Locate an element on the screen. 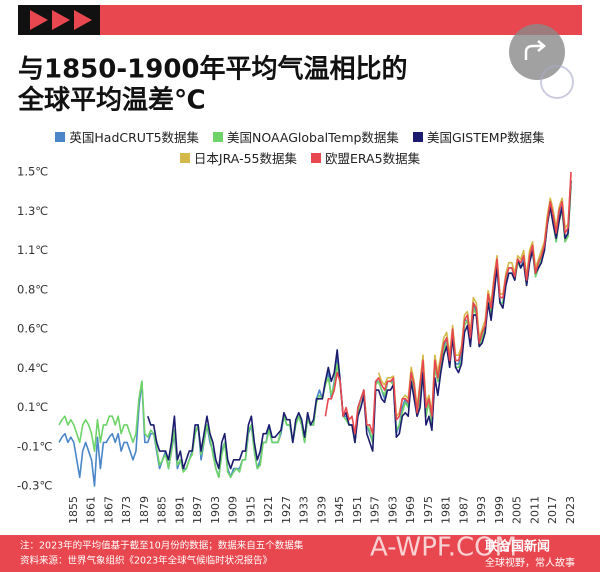 This screenshot has height=572, width=600. legend-label: 日本JRA-55数据集 is located at coordinates (245, 158).